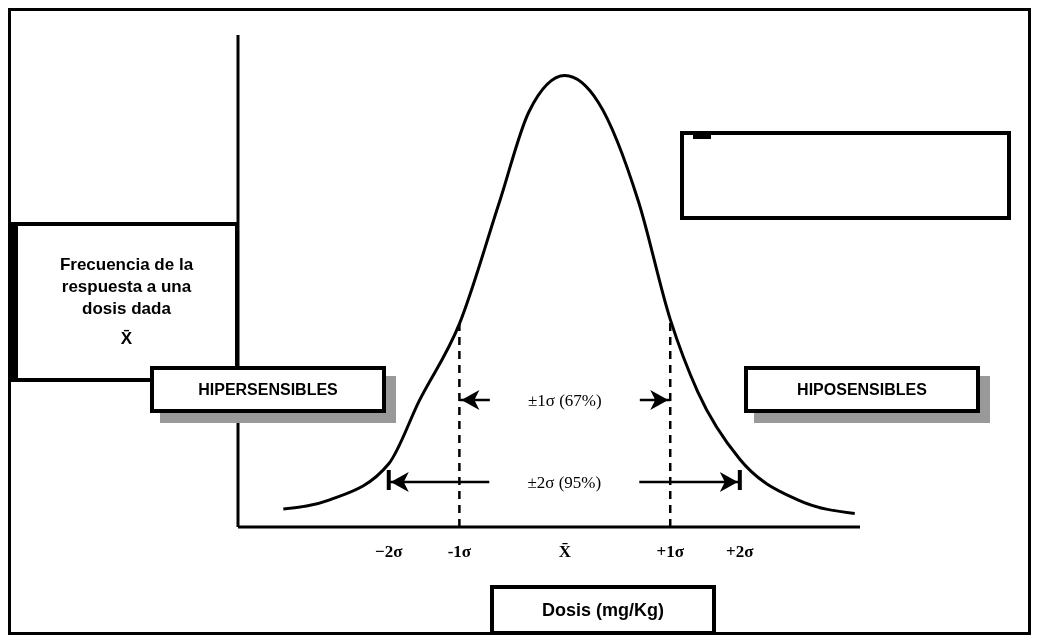 The height and width of the screenshot is (643, 1039). I want to click on annotation: ±1σ (67%), so click(564, 400).